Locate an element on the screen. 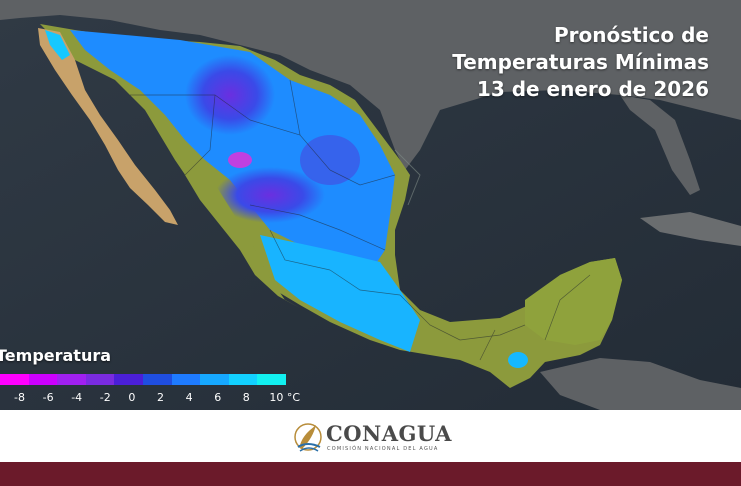  legend-tick: -6 is located at coordinates (48, 397).